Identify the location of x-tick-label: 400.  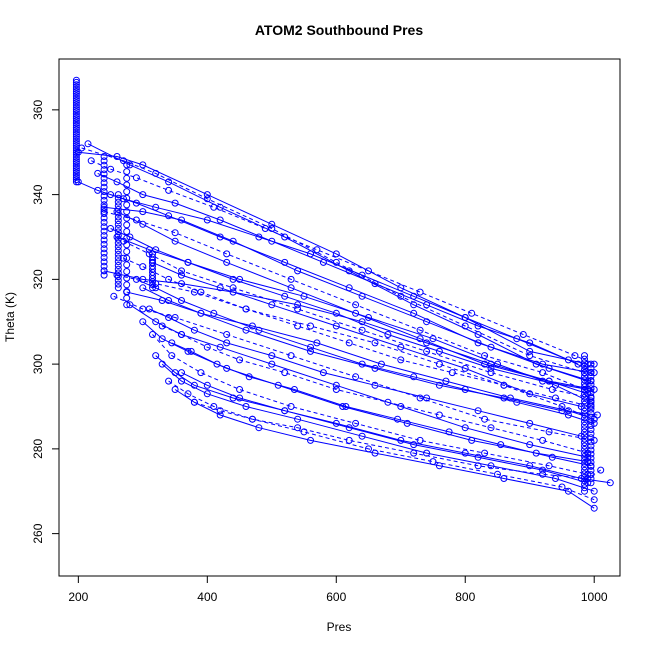
(207, 597).